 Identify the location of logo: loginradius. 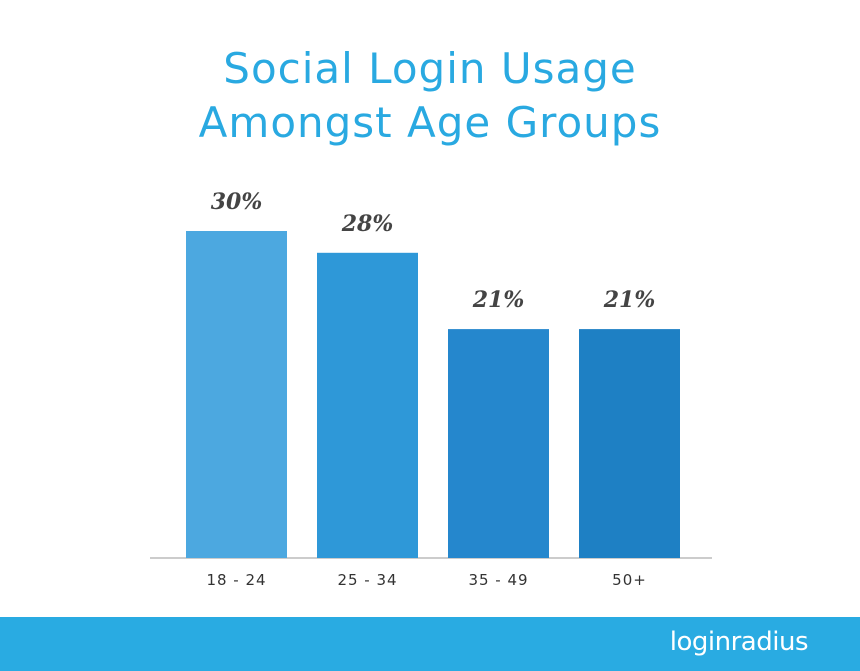
(739, 642).